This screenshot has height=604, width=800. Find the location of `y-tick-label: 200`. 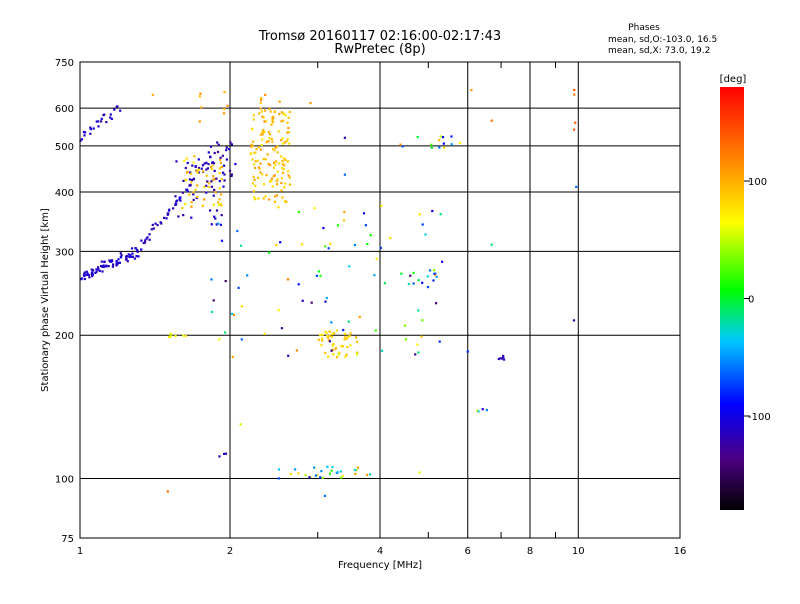

y-tick-label: 200 is located at coordinates (64, 336).